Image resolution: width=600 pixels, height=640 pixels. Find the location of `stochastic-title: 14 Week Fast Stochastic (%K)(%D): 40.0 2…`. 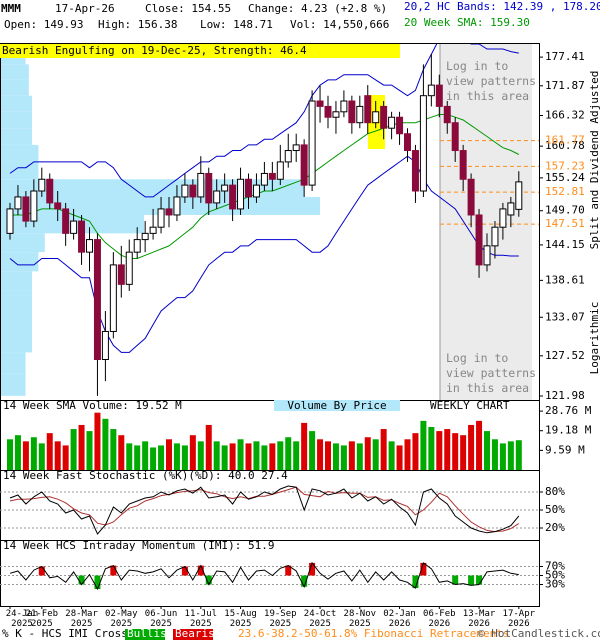

stochastic-title: 14 Week Fast Stochastic (%K)(%D): 40.0 2… is located at coordinates (145, 475).